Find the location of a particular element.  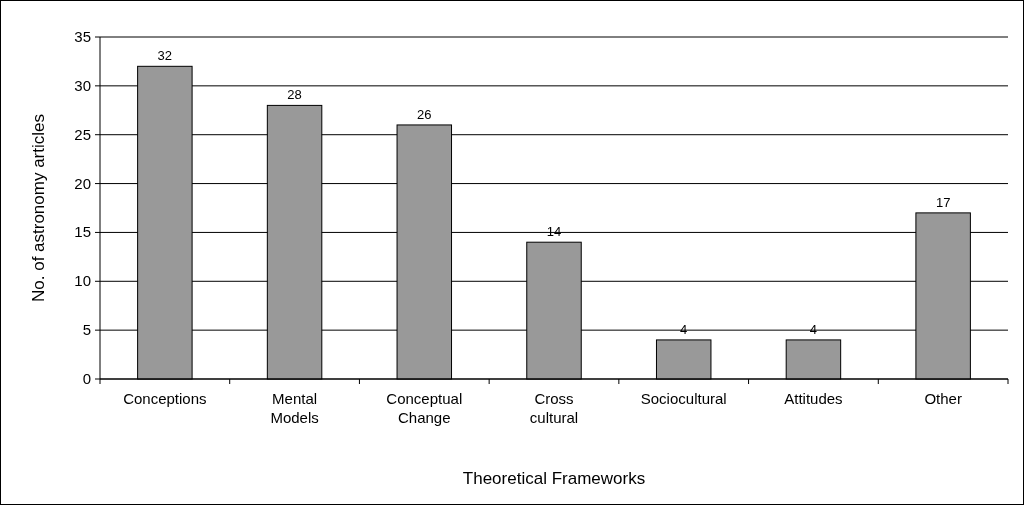

x-tick-label: Other is located at coordinates (943, 398).